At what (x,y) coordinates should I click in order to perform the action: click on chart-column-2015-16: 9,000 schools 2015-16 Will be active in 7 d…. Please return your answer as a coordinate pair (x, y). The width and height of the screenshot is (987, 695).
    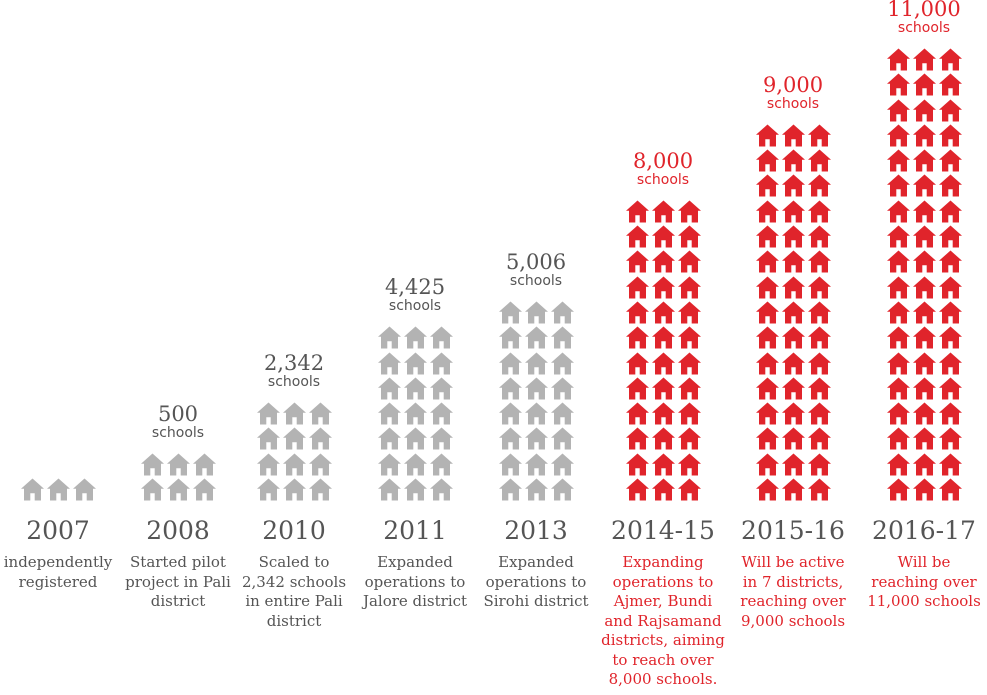
    Looking at the image, I should click on (793, 347).